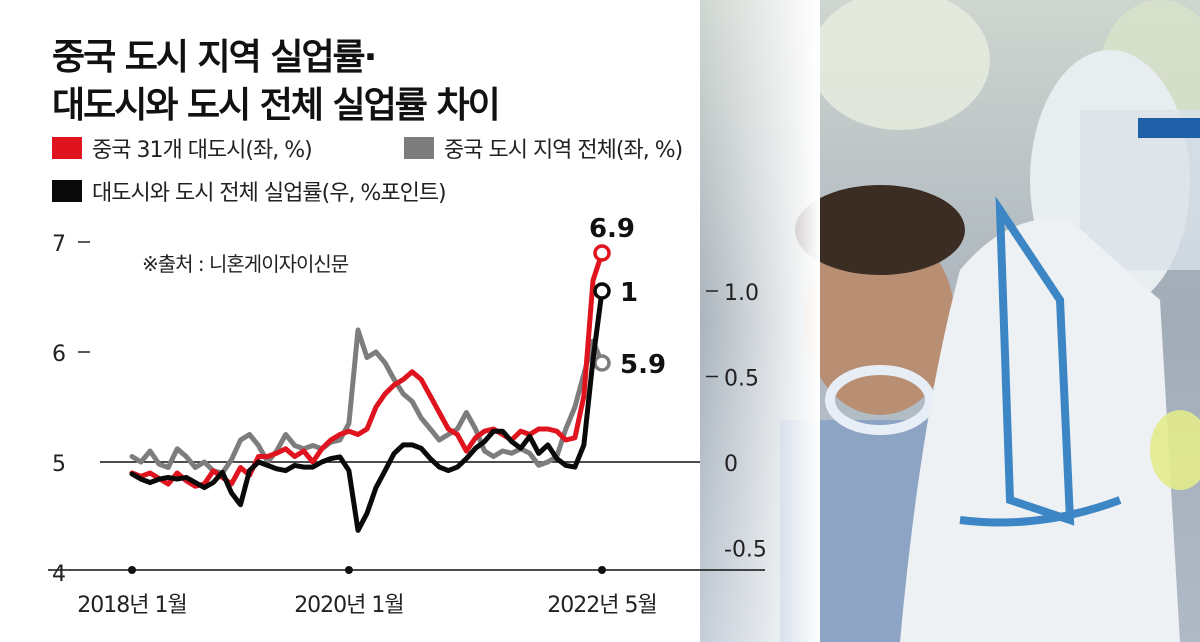 This screenshot has height=642, width=1200. What do you see at coordinates (67, 148) in the screenshot?
I see `legend-swatch-red` at bounding box center [67, 148].